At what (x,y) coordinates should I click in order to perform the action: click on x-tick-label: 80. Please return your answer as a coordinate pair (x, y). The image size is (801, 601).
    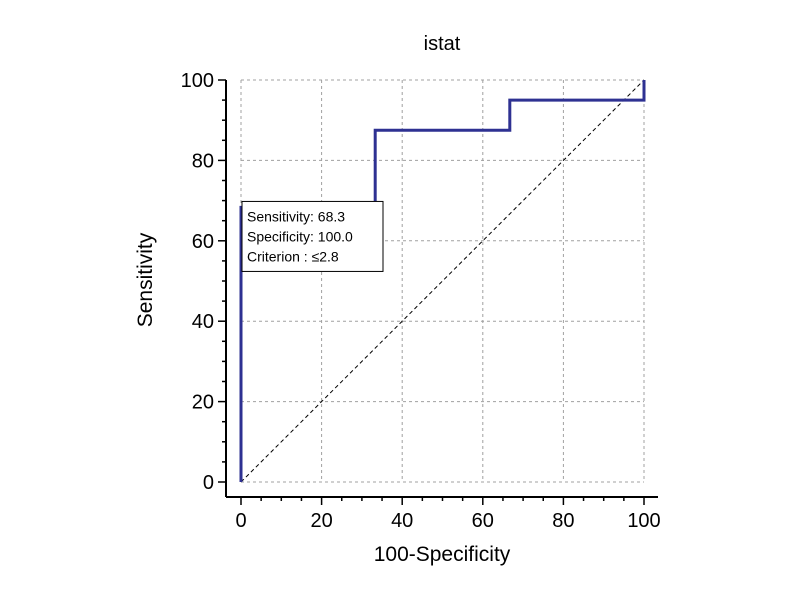
    Looking at the image, I should click on (563, 521).